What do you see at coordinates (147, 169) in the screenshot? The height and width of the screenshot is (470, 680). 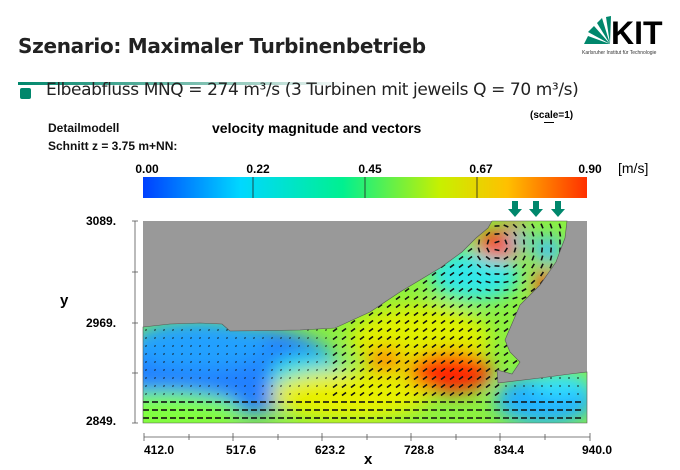 I see `colorbar-tick: 0.00` at bounding box center [147, 169].